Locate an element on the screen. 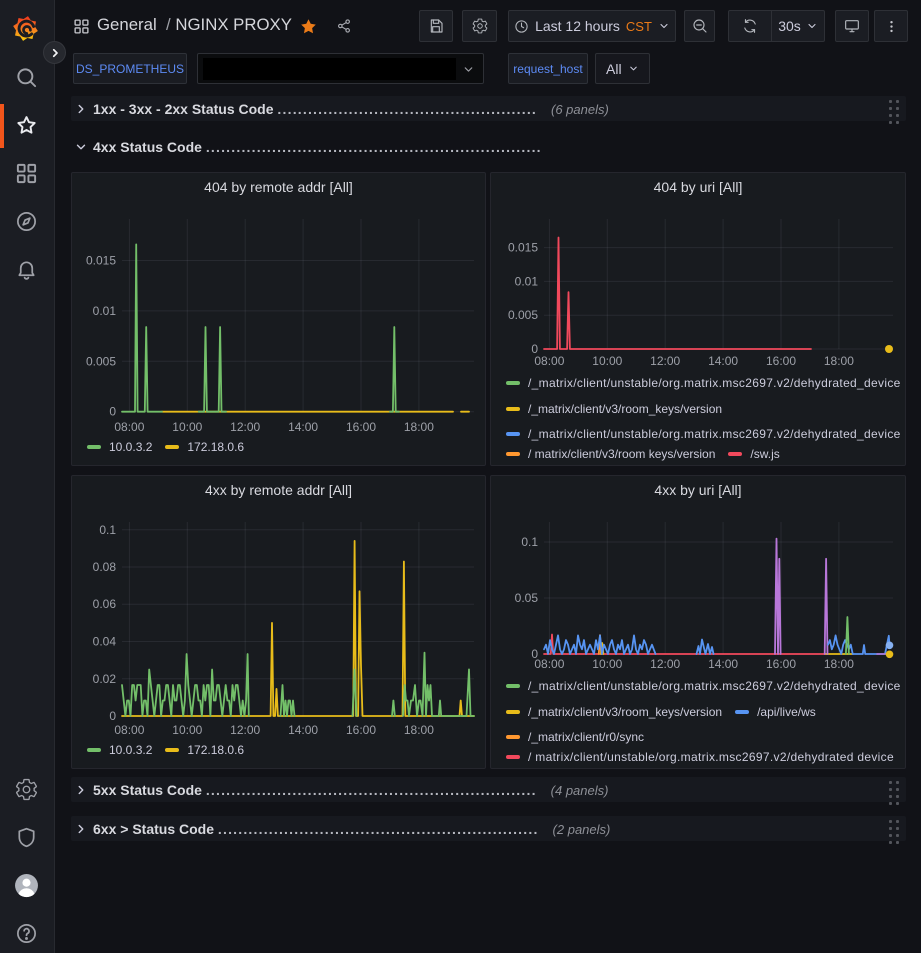 This screenshot has width=921, height=953. svg-text: 0.06 is located at coordinates (105, 604).